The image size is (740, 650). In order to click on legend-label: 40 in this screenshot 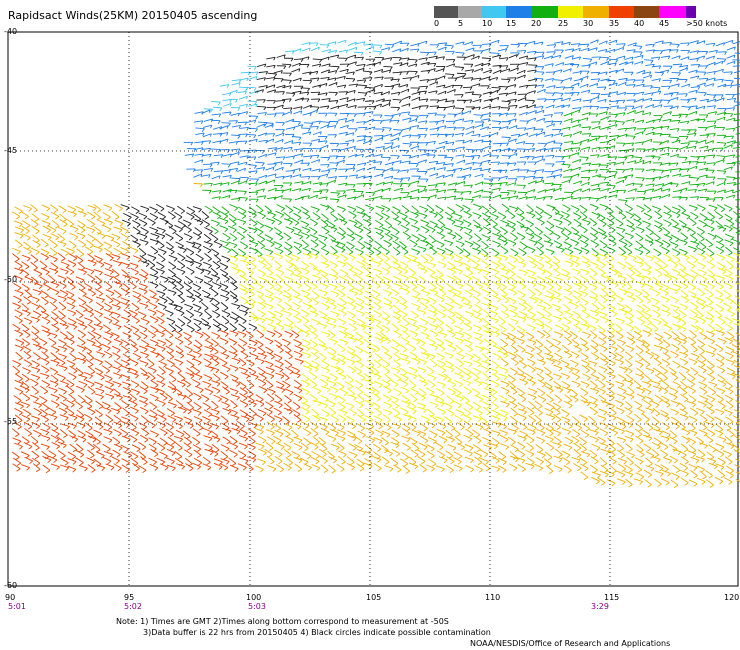, I will do `click(639, 23)`.